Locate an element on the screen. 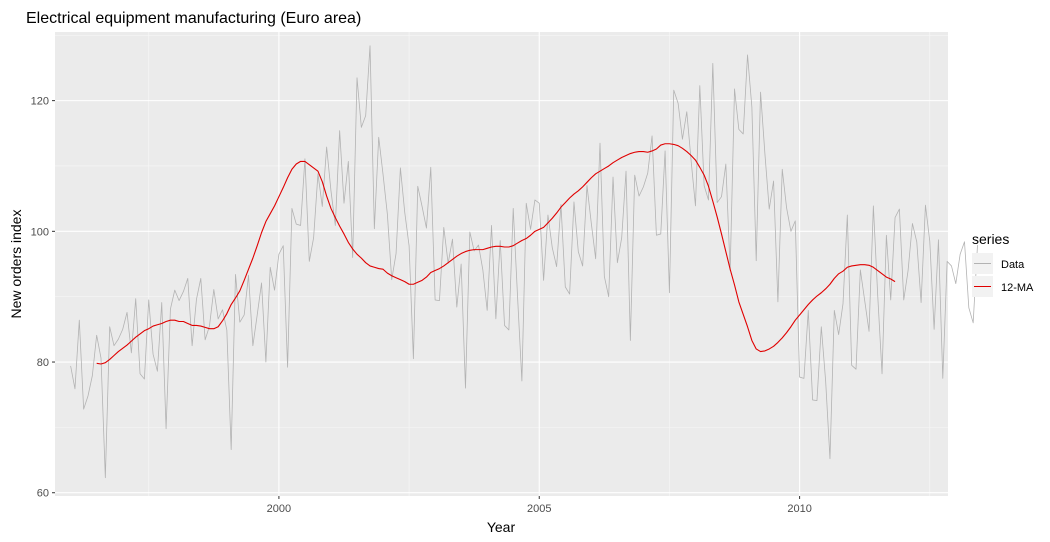 The image size is (1050, 542). y-tick-label: 100 is located at coordinates (40, 232).